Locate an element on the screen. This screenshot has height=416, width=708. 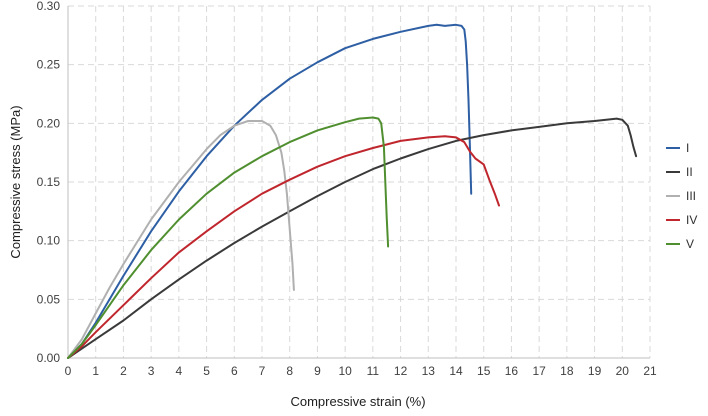
x-tick-label: 5 is located at coordinates (206, 371).